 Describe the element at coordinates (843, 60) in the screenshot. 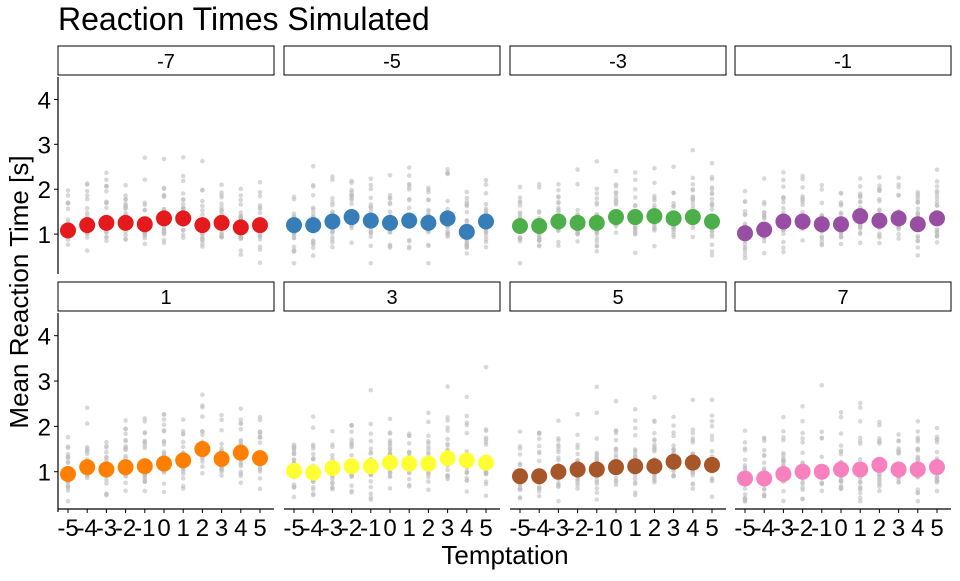

I see `facet-strip` at that location.